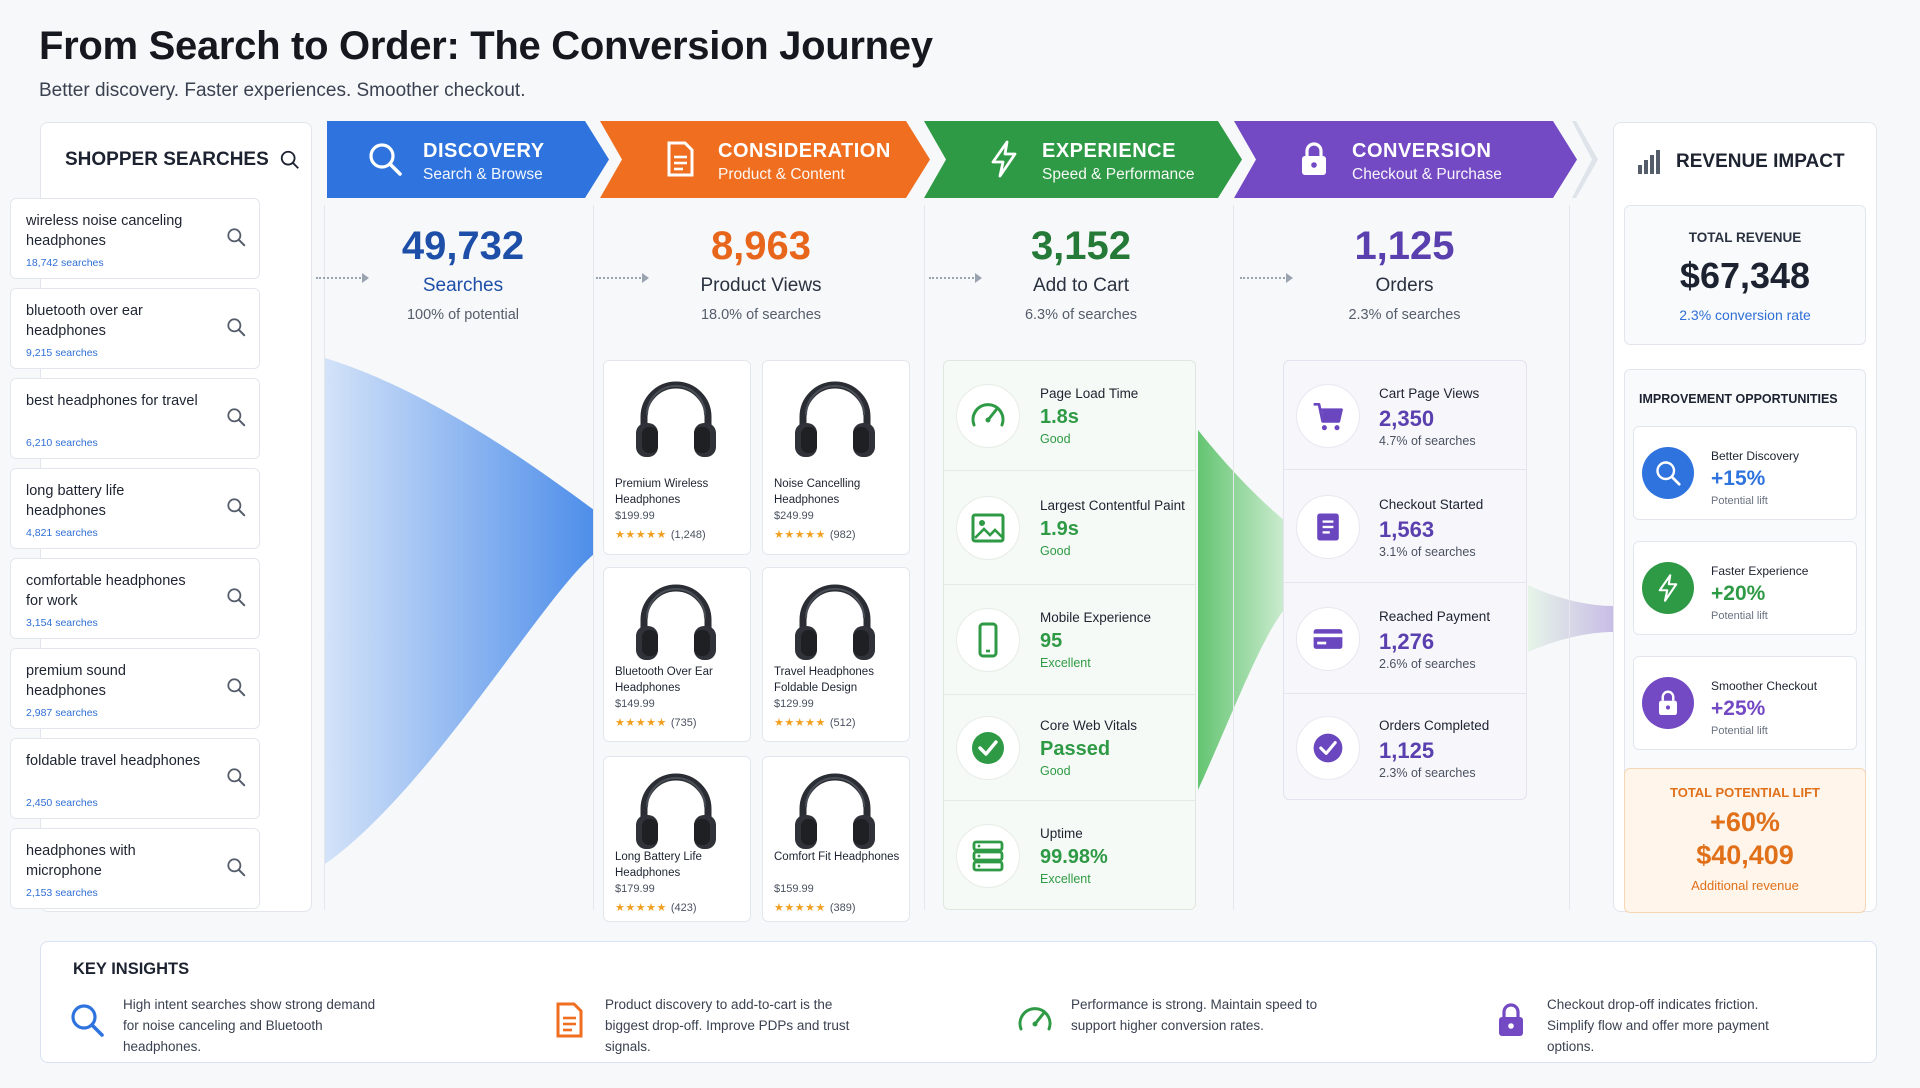 The width and height of the screenshot is (1920, 1088). What do you see at coordinates (988, 640) in the screenshot?
I see `mobile-icon` at bounding box center [988, 640].